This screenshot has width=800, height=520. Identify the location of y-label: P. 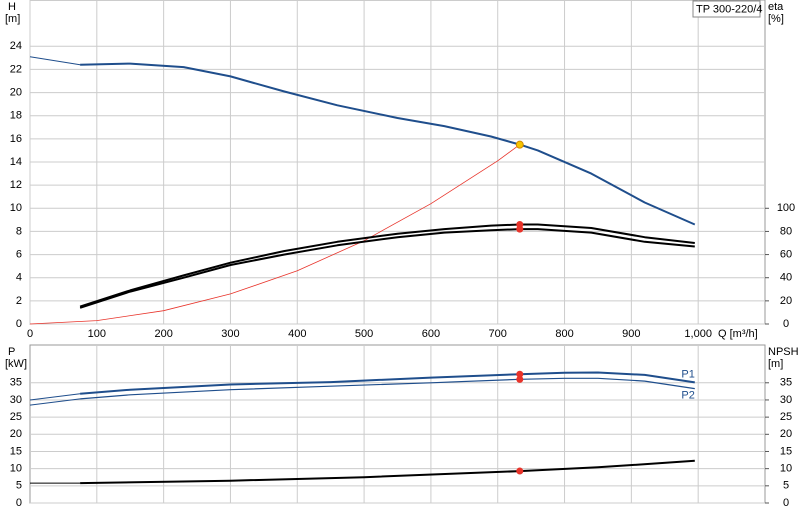
(11, 352).